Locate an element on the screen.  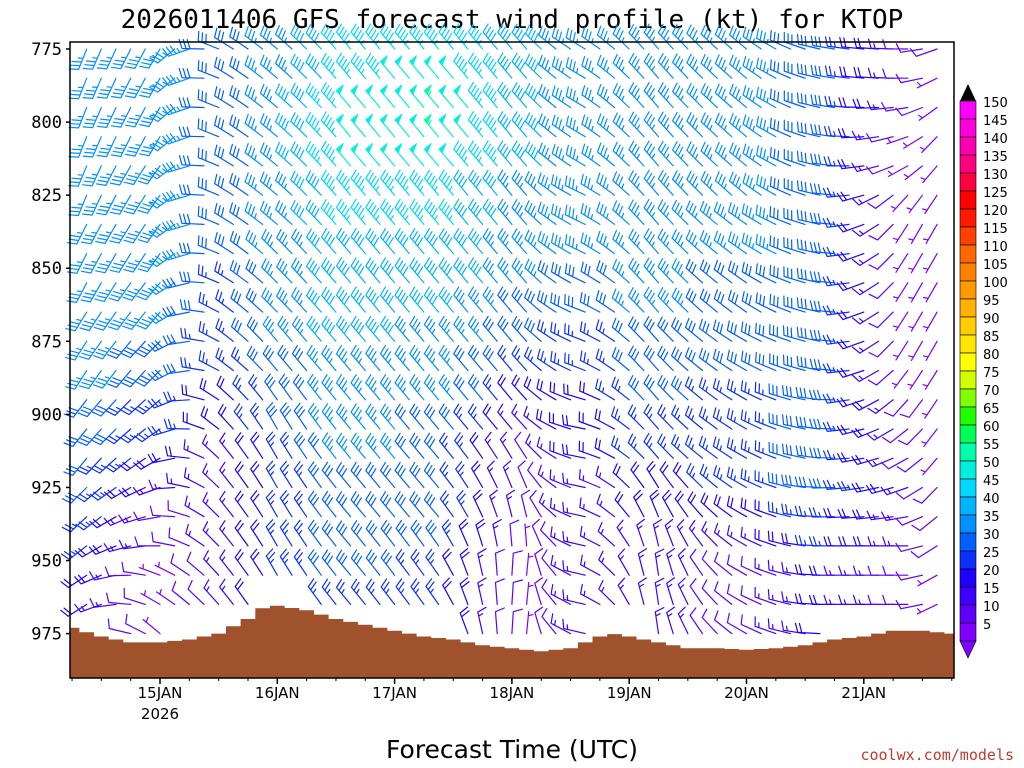
colorbar-label: 20 is located at coordinates (991, 571).